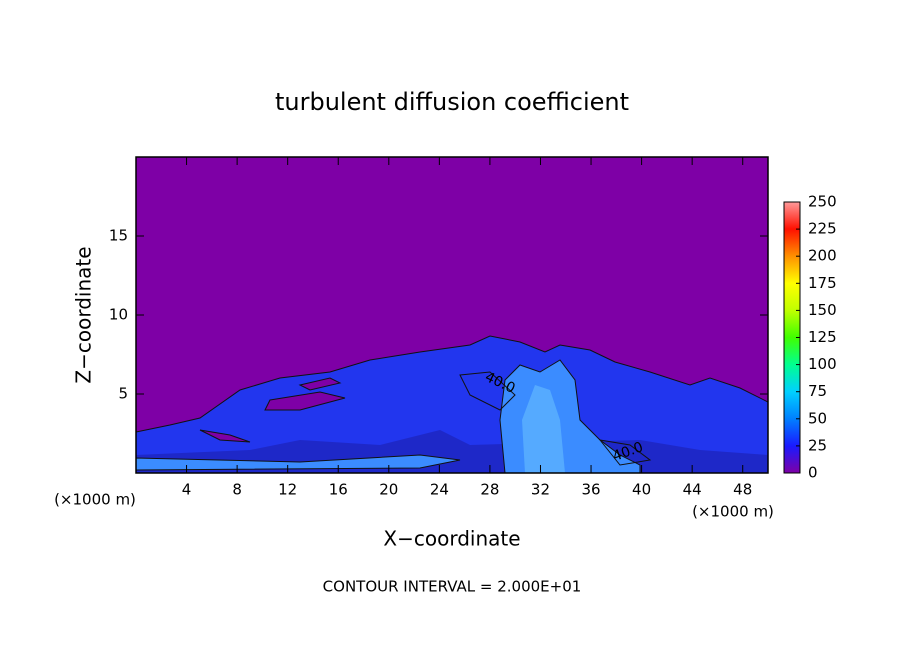 This screenshot has width=904, height=658. Describe the element at coordinates (338, 490) in the screenshot. I see `x-tick-label: 16` at that location.